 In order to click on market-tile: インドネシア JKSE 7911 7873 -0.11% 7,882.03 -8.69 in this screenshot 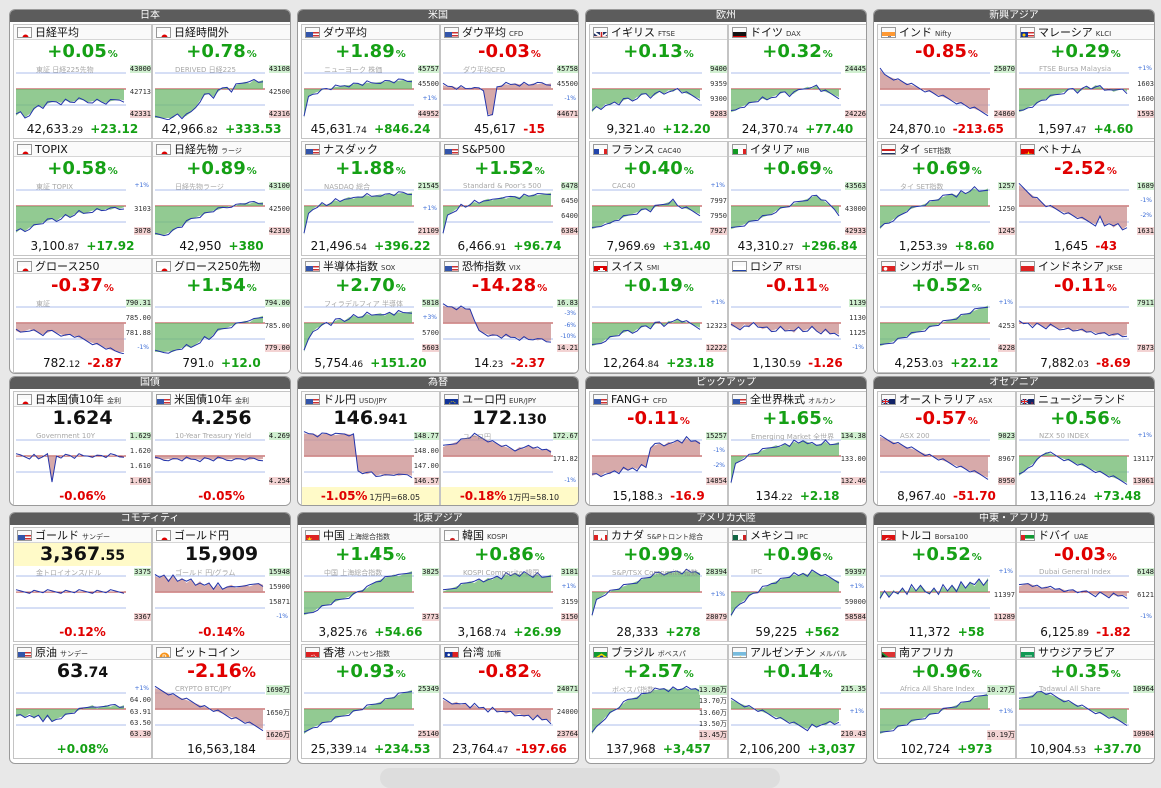, I will do `click(1085, 315)`.